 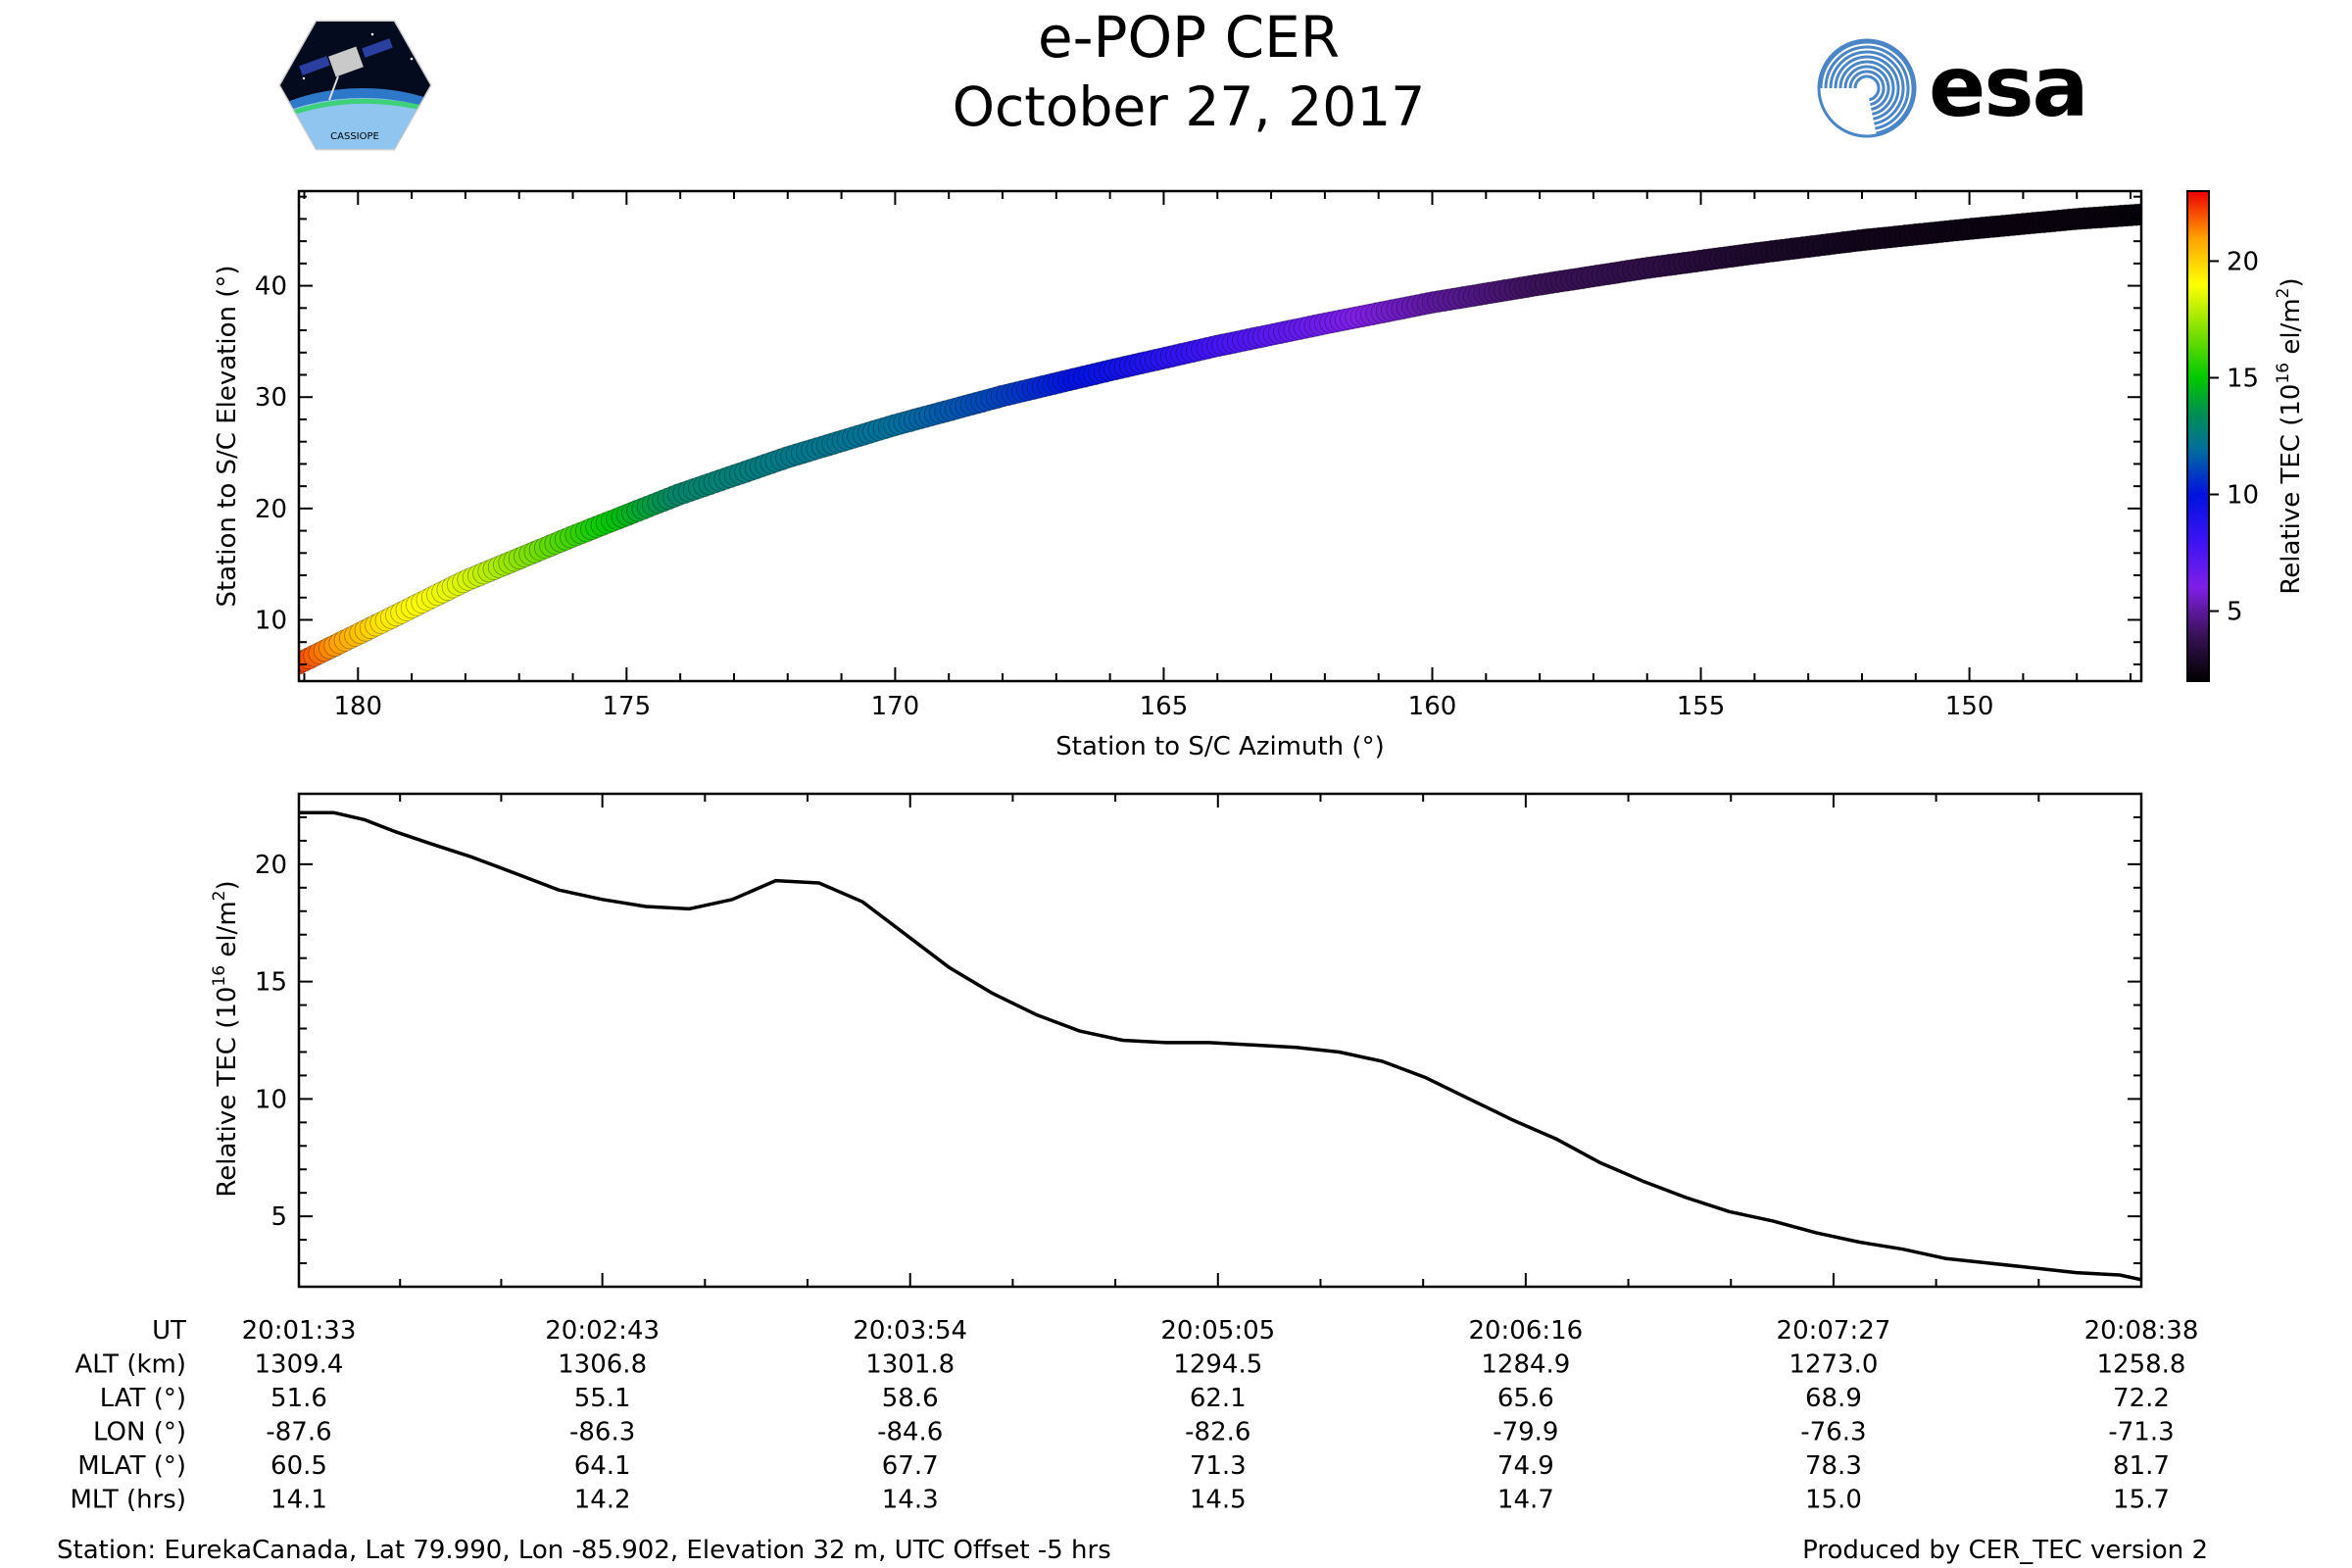 What do you see at coordinates (602, 1432) in the screenshot?
I see `table-cell: -86.3` at bounding box center [602, 1432].